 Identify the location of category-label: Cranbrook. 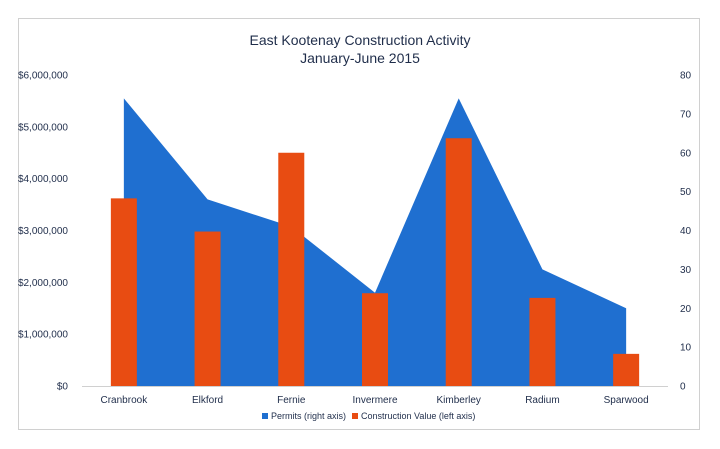
(125, 400).